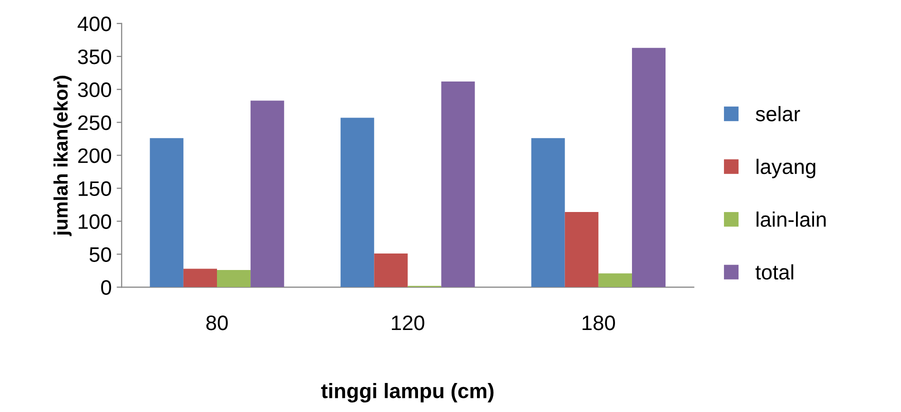 The height and width of the screenshot is (412, 901). I want to click on y-axis-title: jumlah ikan(ekor), so click(62, 156).